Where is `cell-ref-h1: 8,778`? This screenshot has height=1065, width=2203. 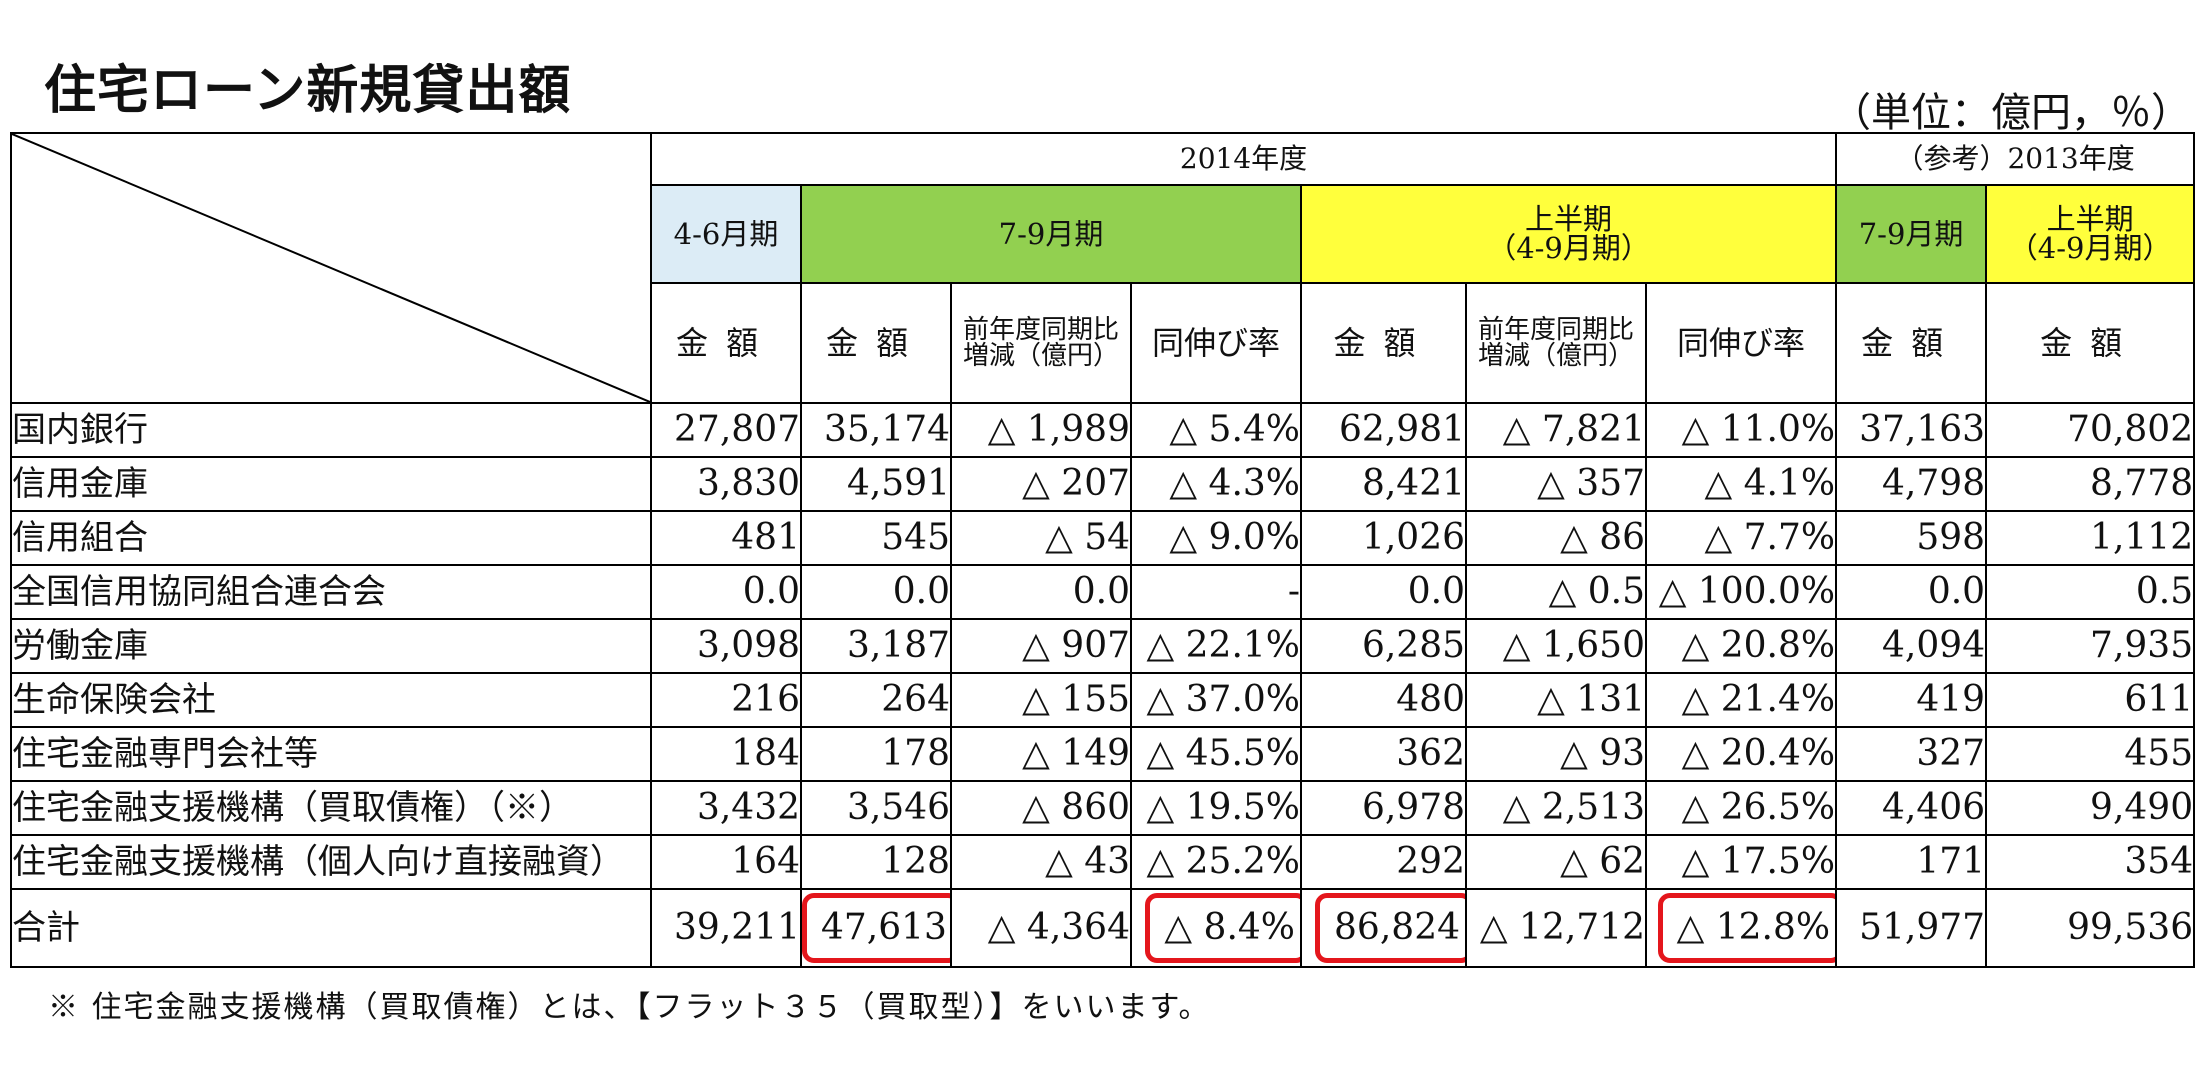
cell-ref-h1: 8,778 is located at coordinates (2090, 484).